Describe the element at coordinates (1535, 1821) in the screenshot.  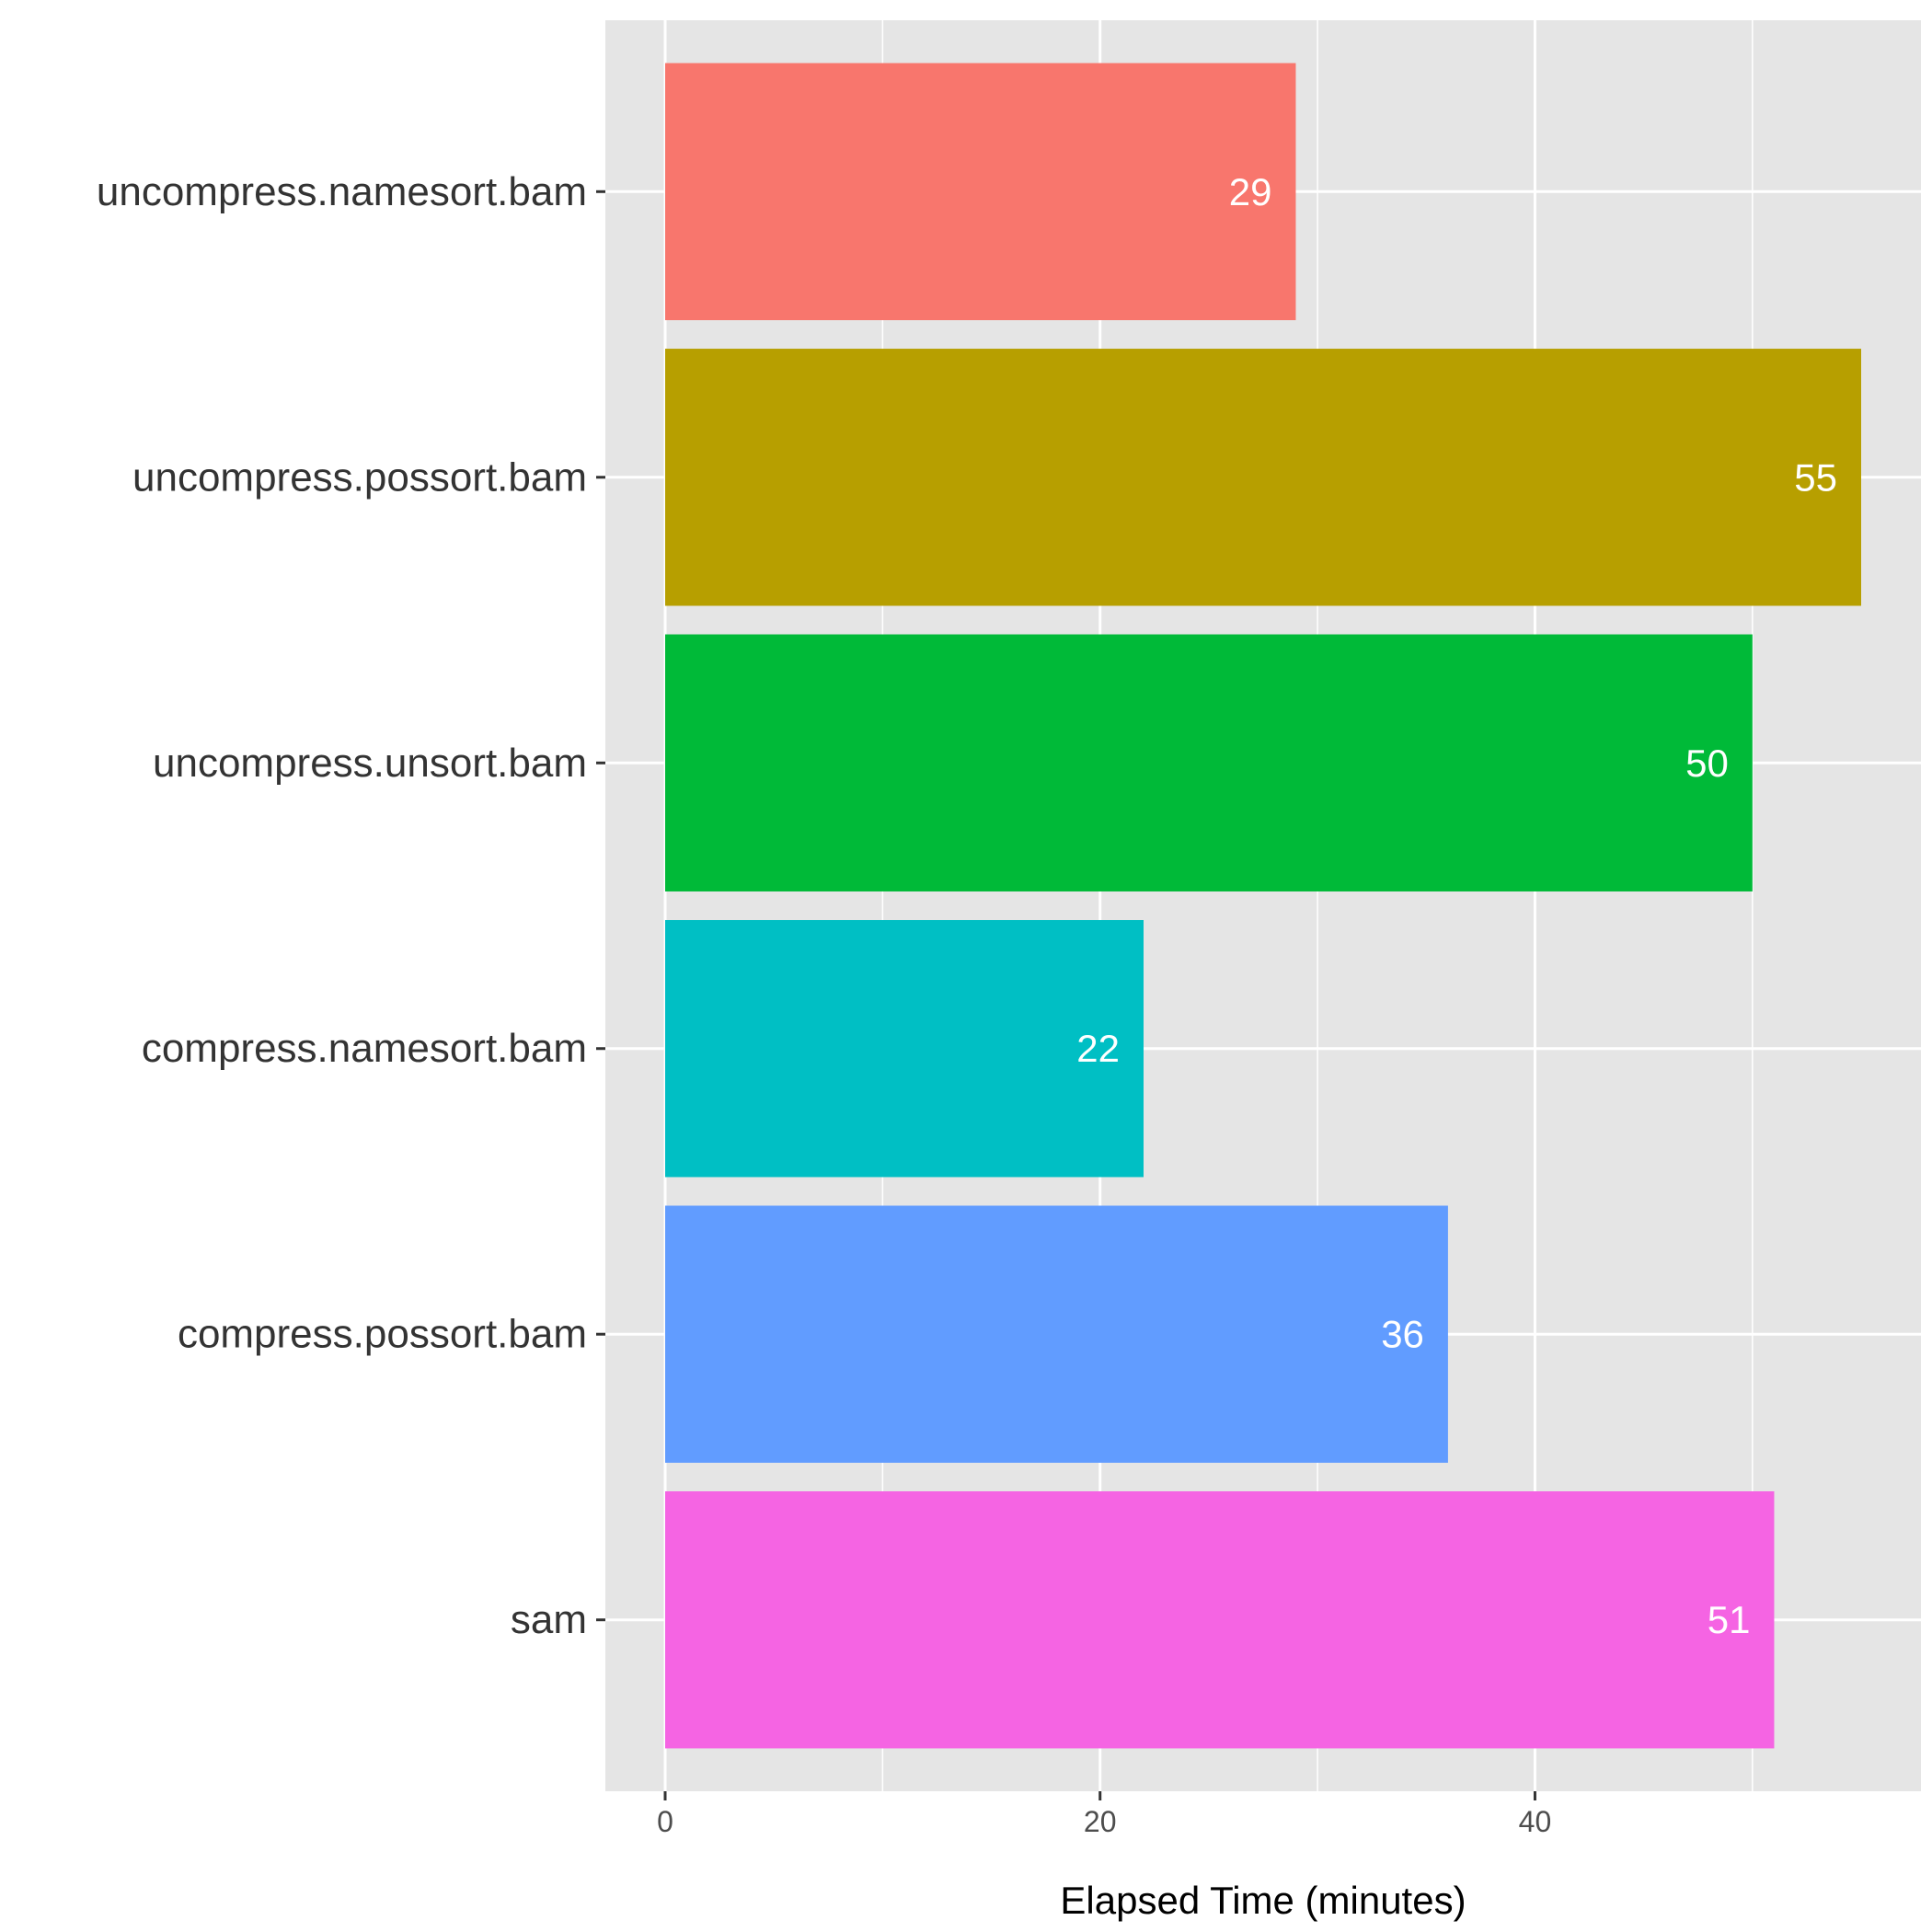
I see `x-tick-label: 40` at that location.